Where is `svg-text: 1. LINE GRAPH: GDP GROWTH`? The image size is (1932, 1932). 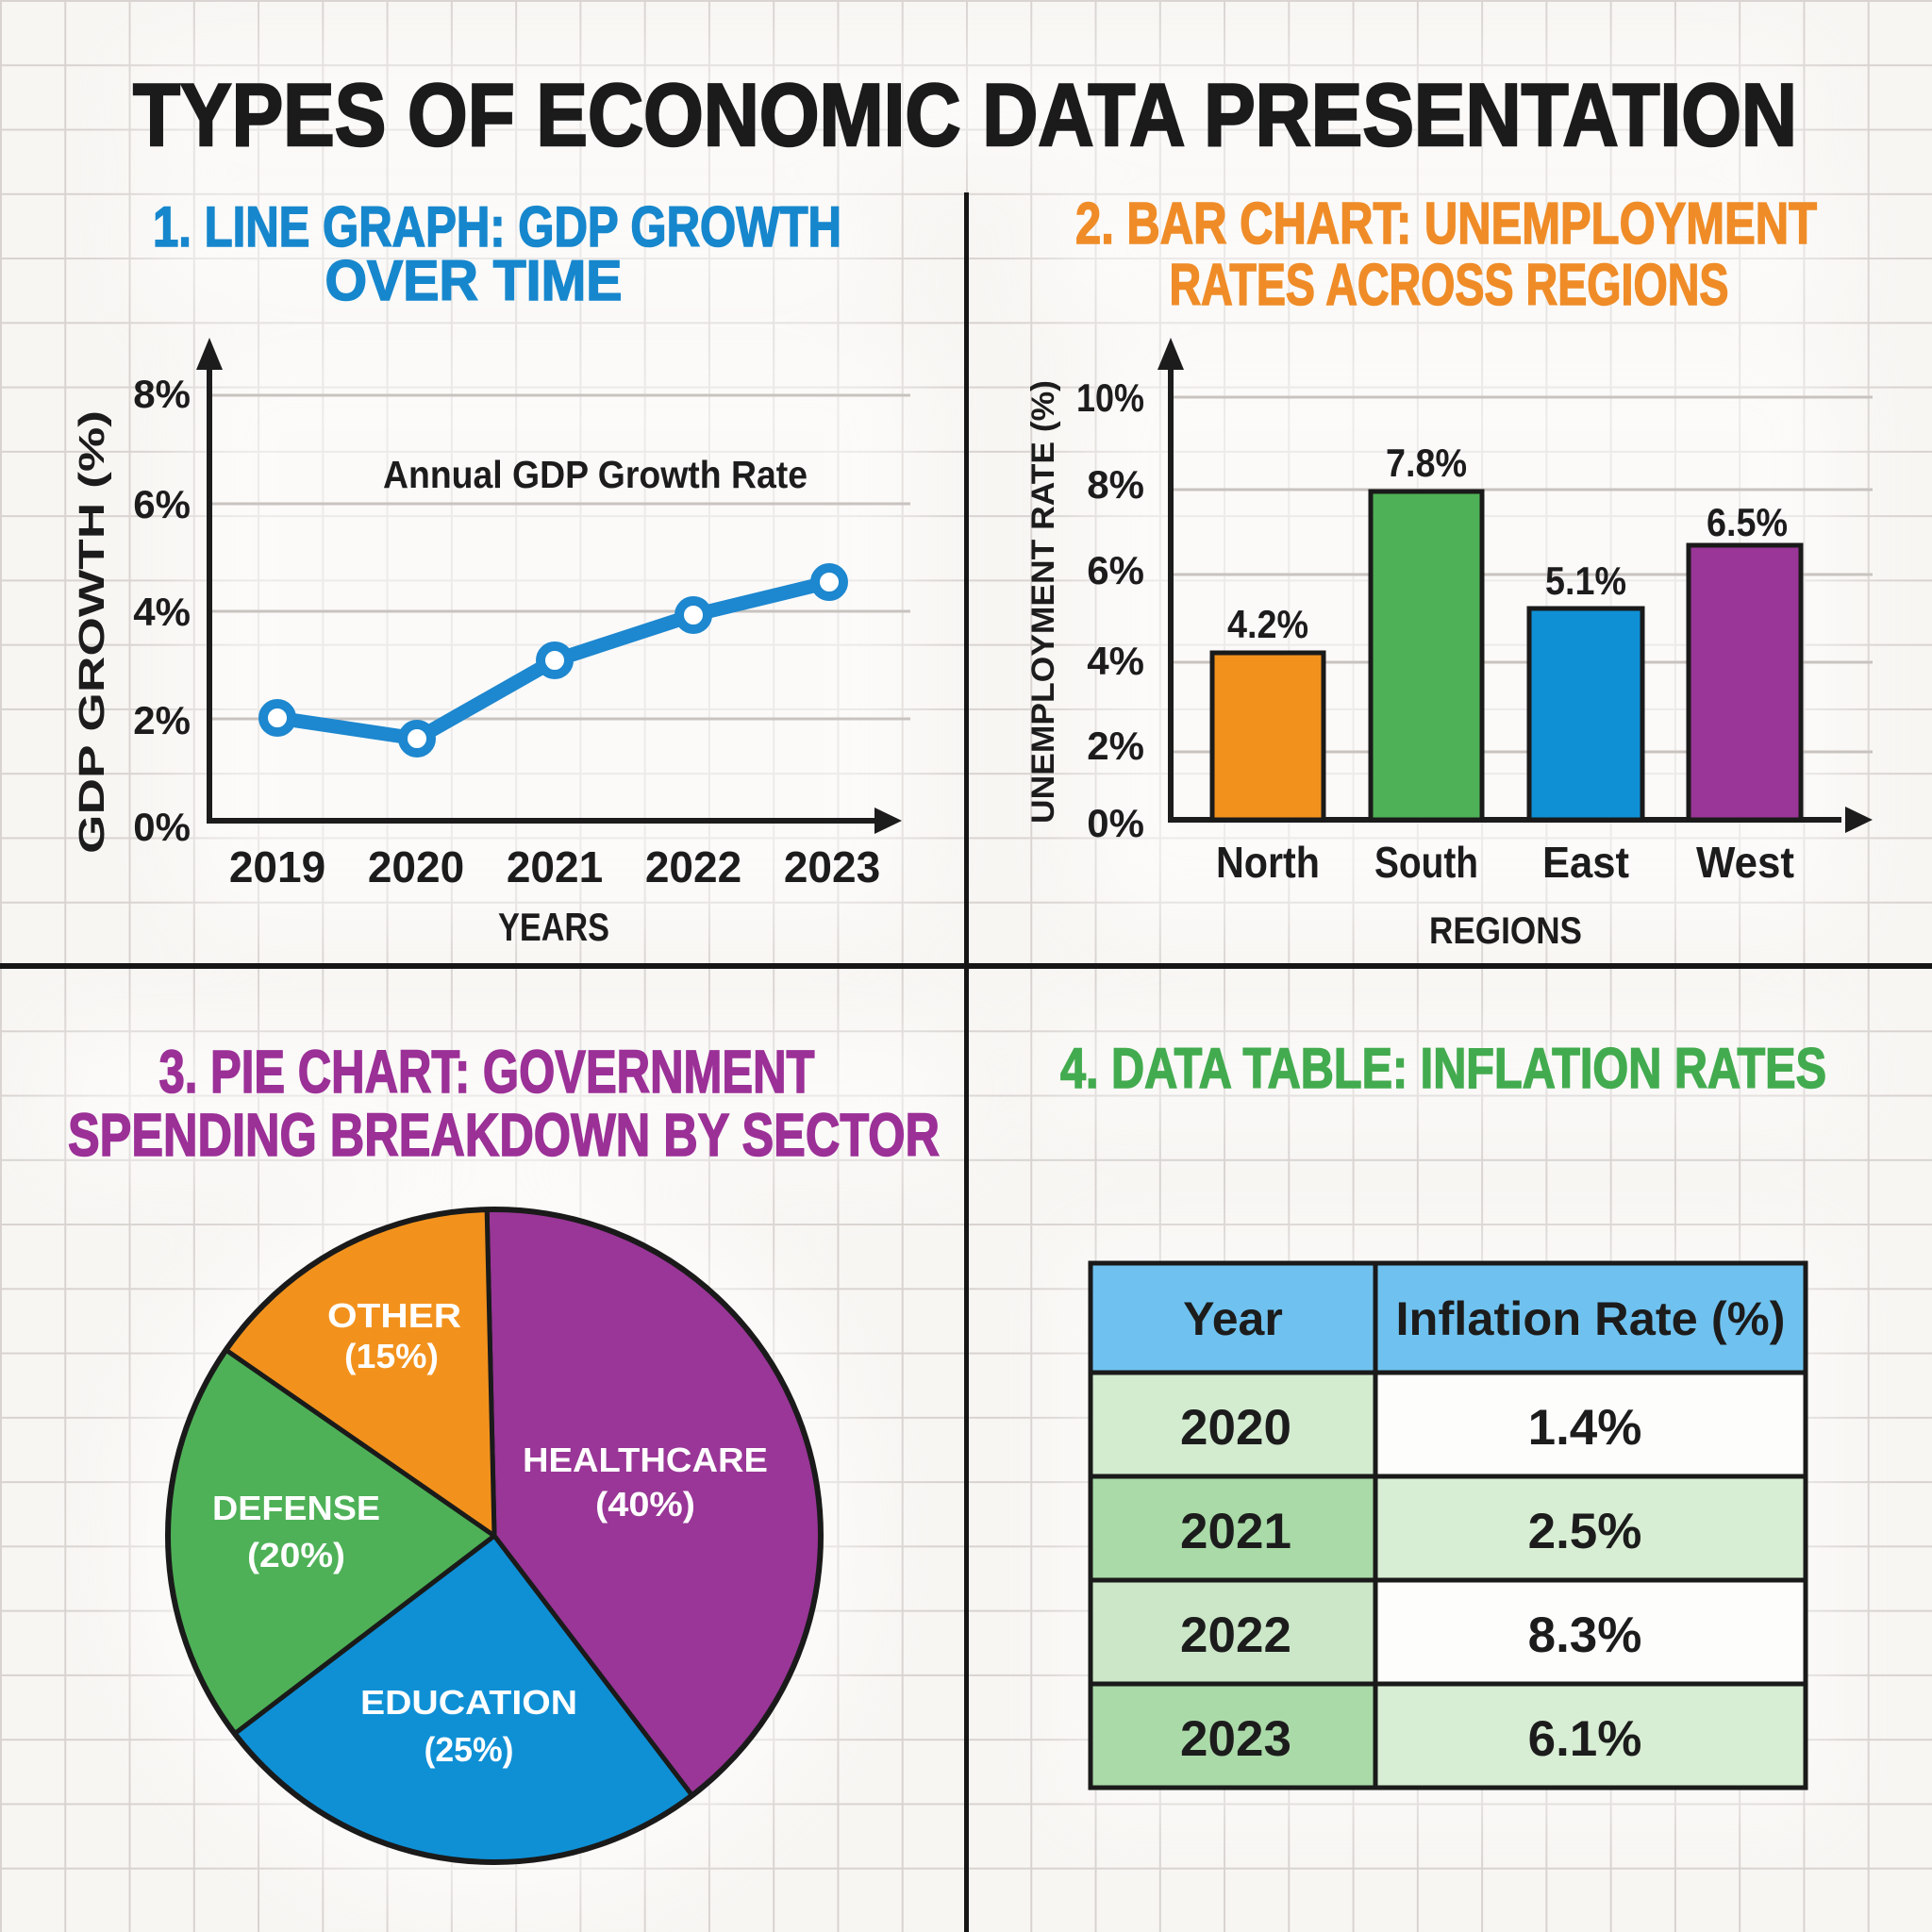 svg-text: 1. LINE GRAPH: GDP GROWTH is located at coordinates (497, 227).